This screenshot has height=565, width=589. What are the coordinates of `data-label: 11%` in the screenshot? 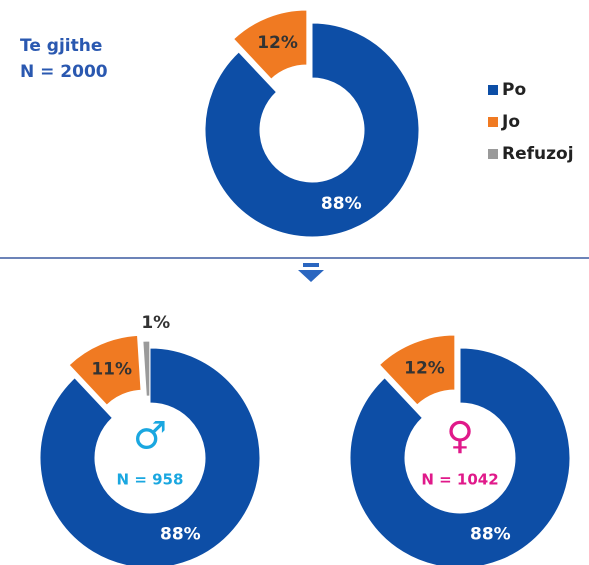 It's located at (111, 369).